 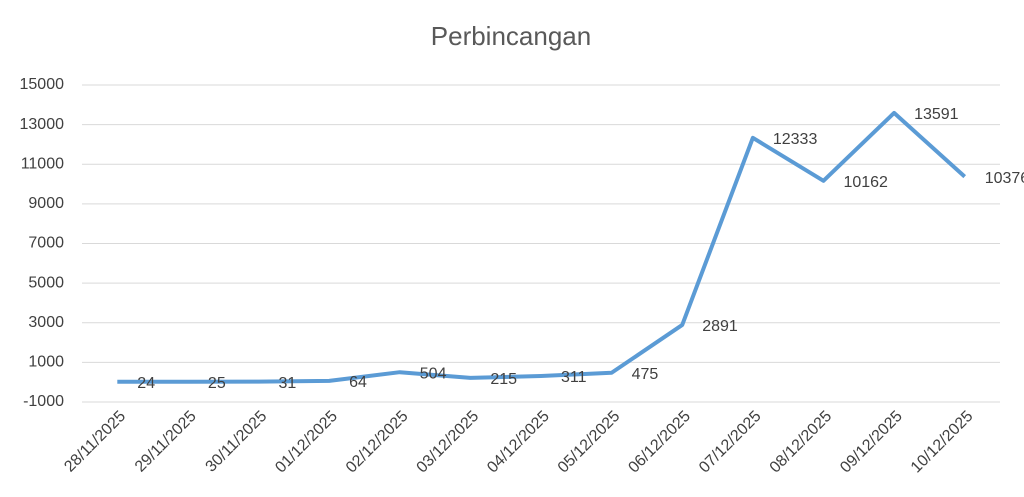 What do you see at coordinates (42, 124) in the screenshot?
I see `y-tick-label: 13000` at bounding box center [42, 124].